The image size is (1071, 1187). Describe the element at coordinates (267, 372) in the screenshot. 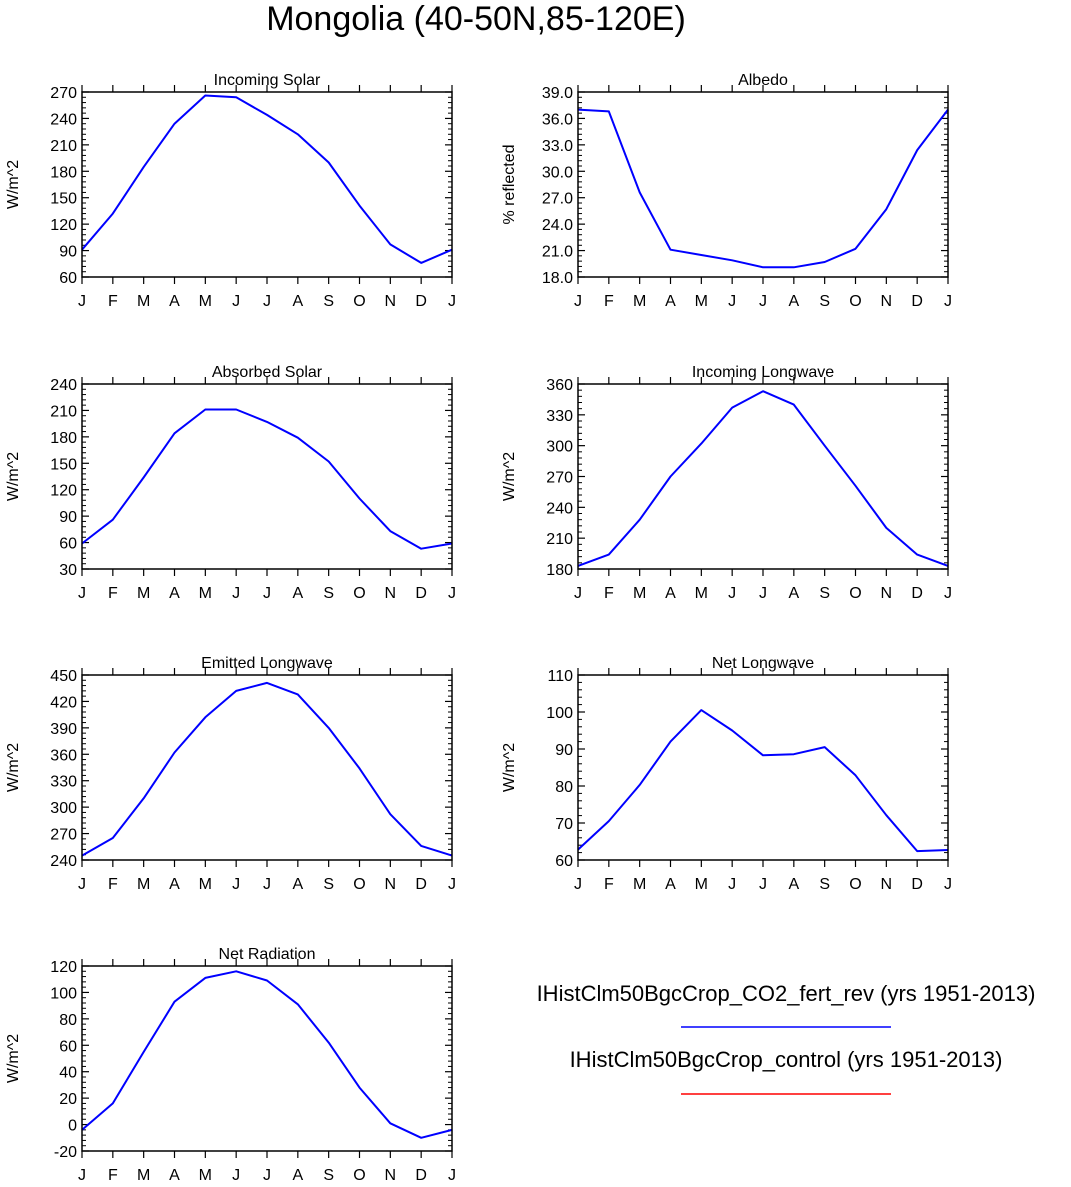

I see `panel-title-absorbed-solar: Absorbed Solar` at that location.